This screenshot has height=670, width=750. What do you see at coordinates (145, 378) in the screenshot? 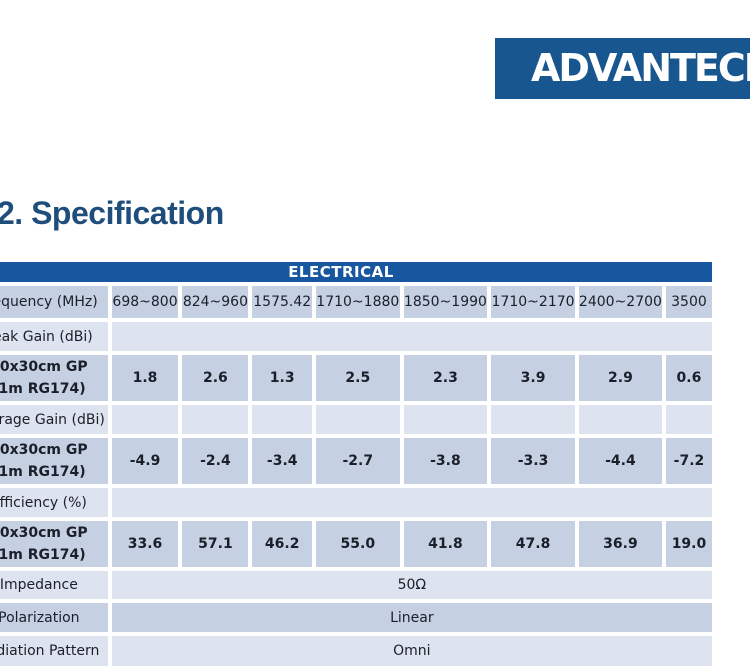
I see `value-cell: 1.8` at bounding box center [145, 378].